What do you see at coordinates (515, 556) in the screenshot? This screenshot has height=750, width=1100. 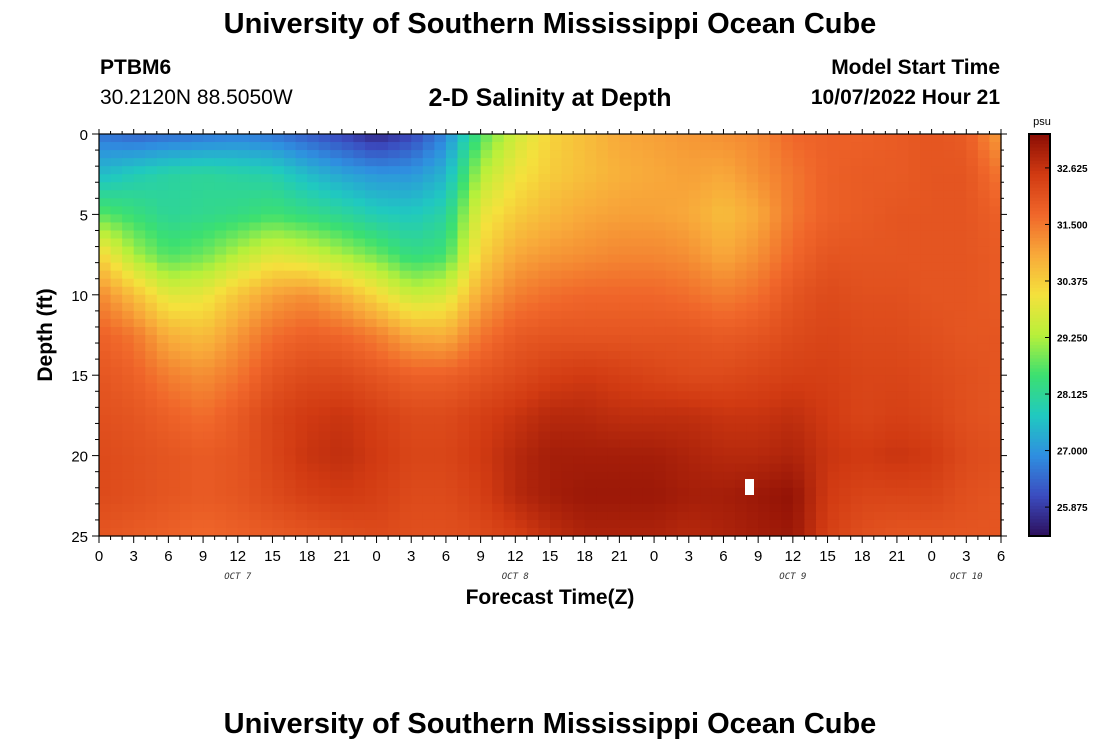 I see `x-tick-label: 12` at bounding box center [515, 556].